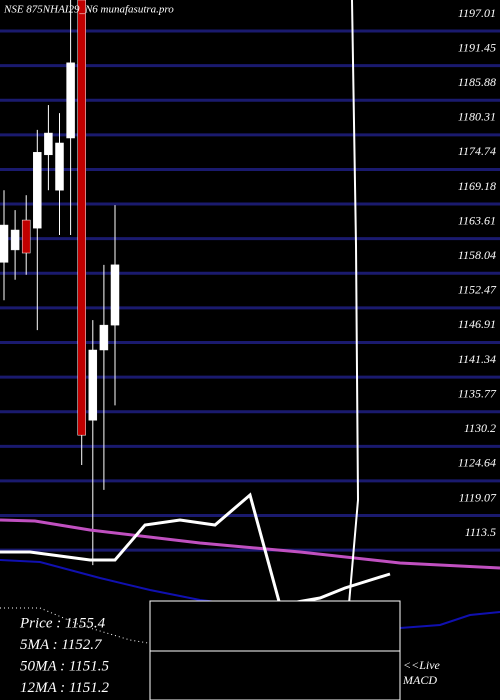  What do you see at coordinates (477, 13) in the screenshot?
I see `y-tick-label: 1197.01` at bounding box center [477, 13].